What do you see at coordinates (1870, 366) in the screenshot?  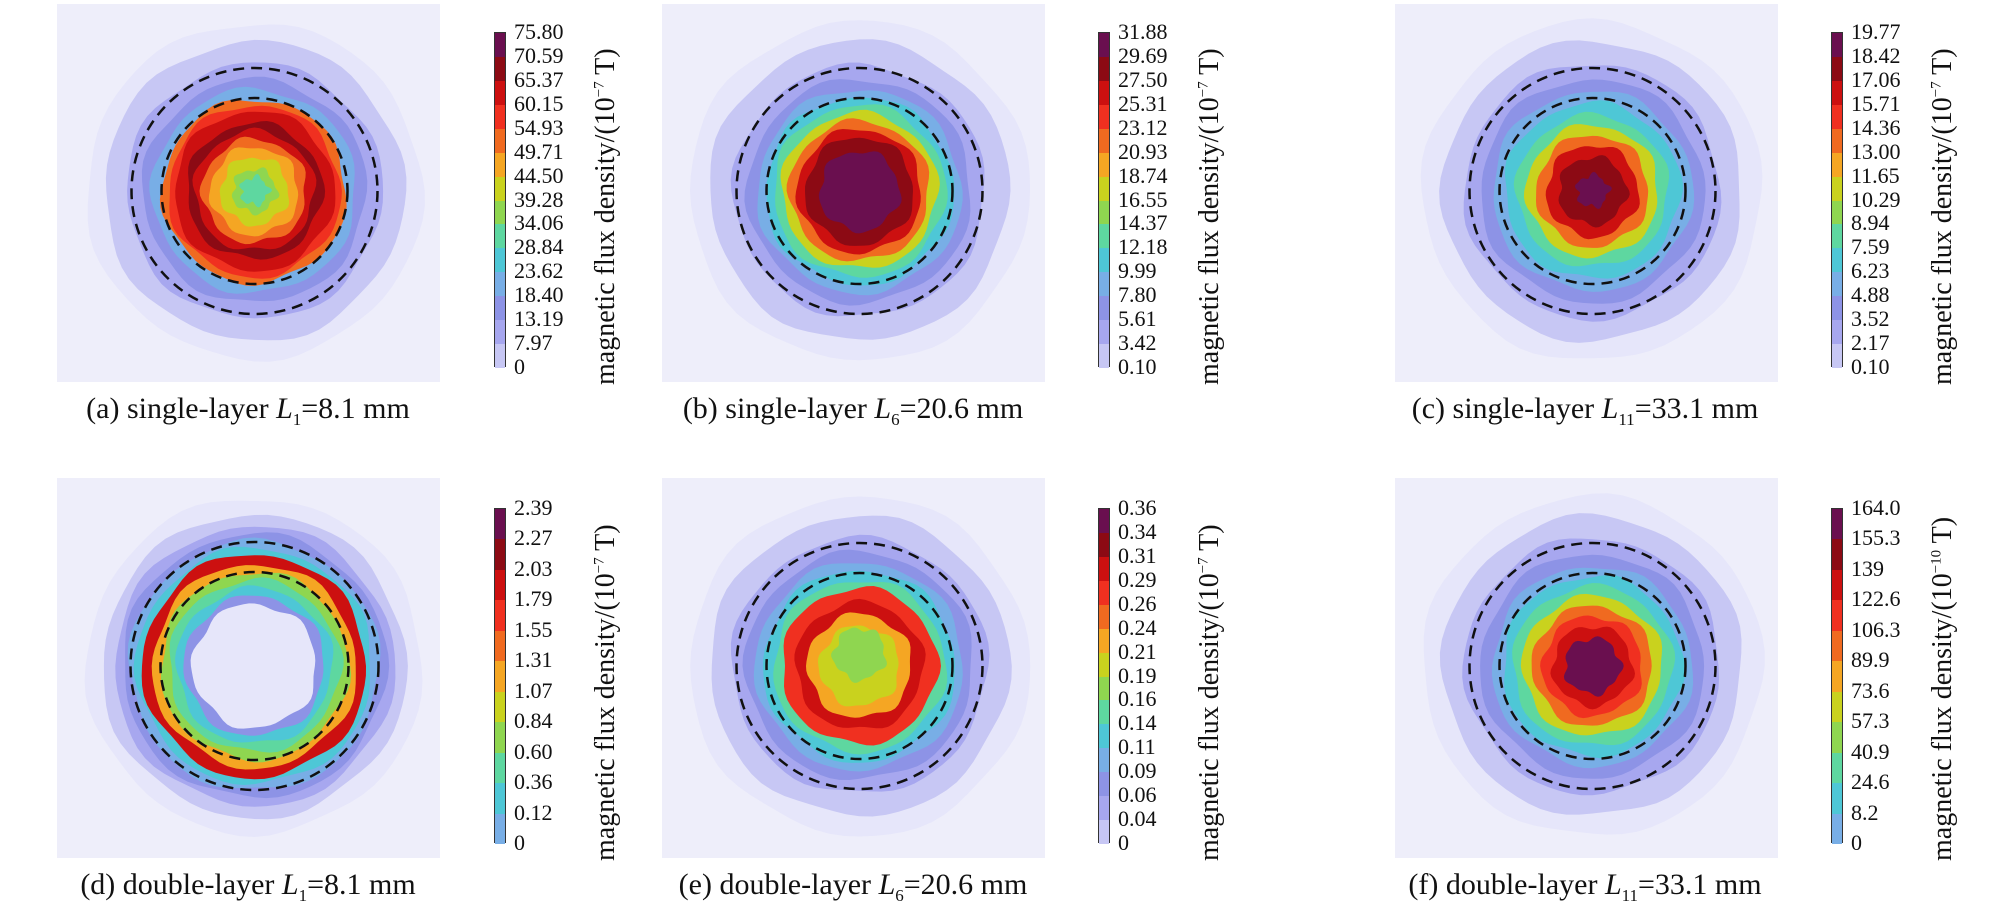 I see `colorbar-tick-label: 0.10` at bounding box center [1870, 366].